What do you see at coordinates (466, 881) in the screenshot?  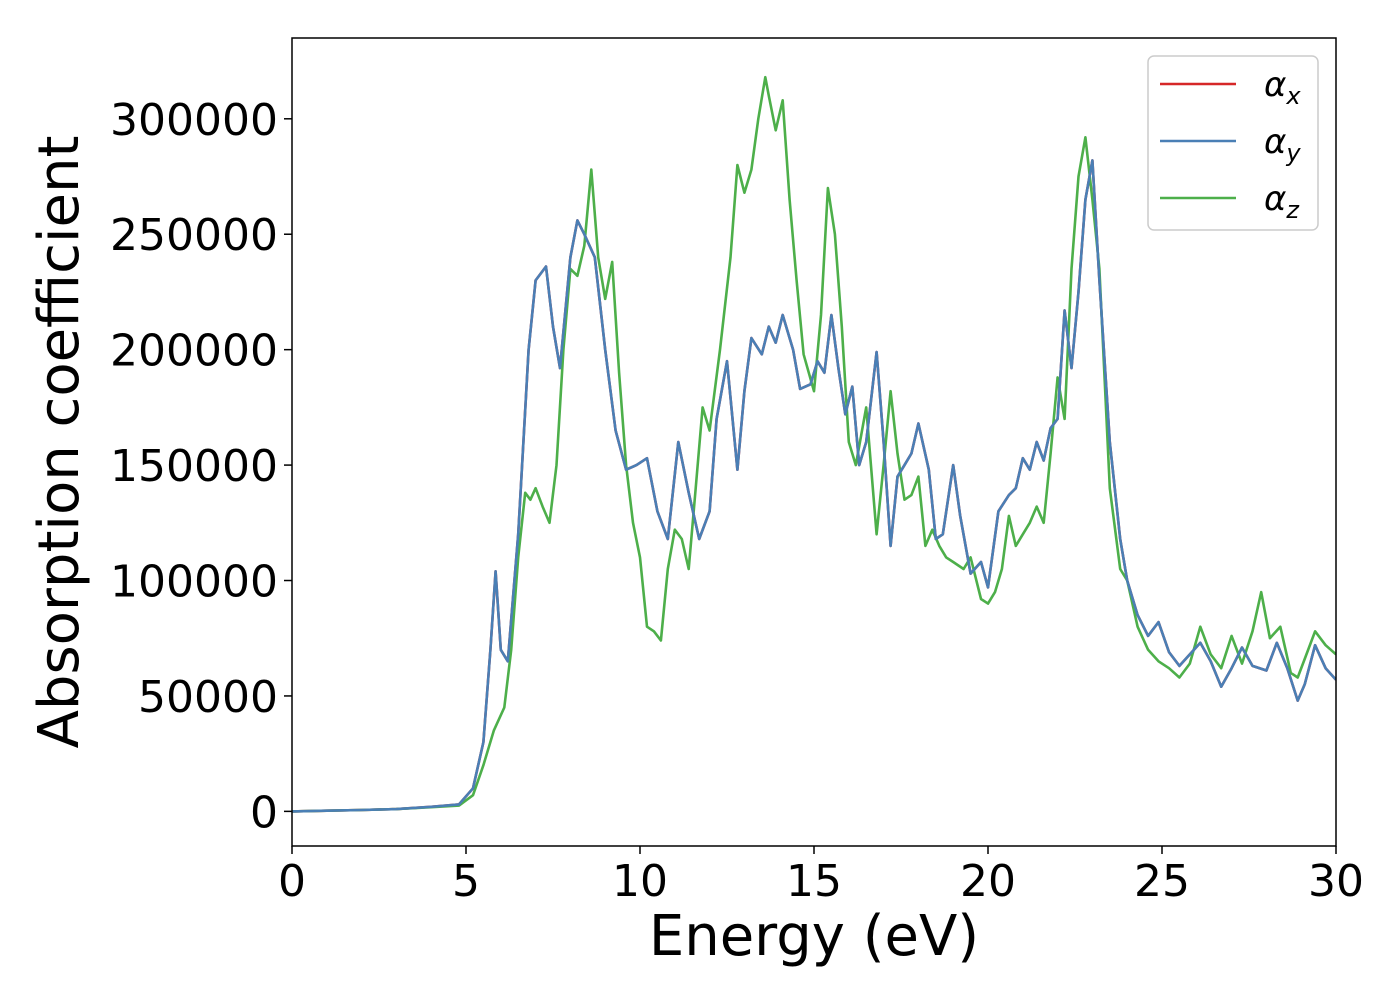 I see `x-tick-label: 5` at bounding box center [466, 881].